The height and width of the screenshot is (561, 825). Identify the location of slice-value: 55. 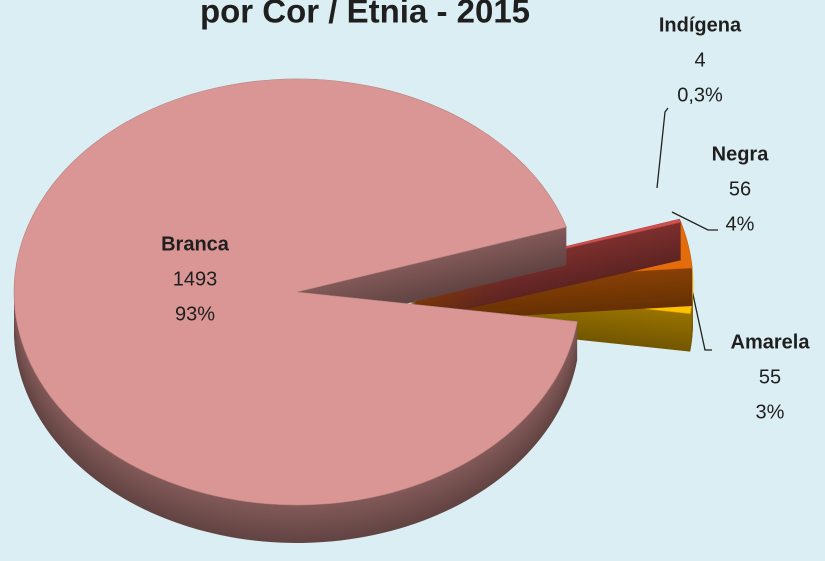
(770, 377).